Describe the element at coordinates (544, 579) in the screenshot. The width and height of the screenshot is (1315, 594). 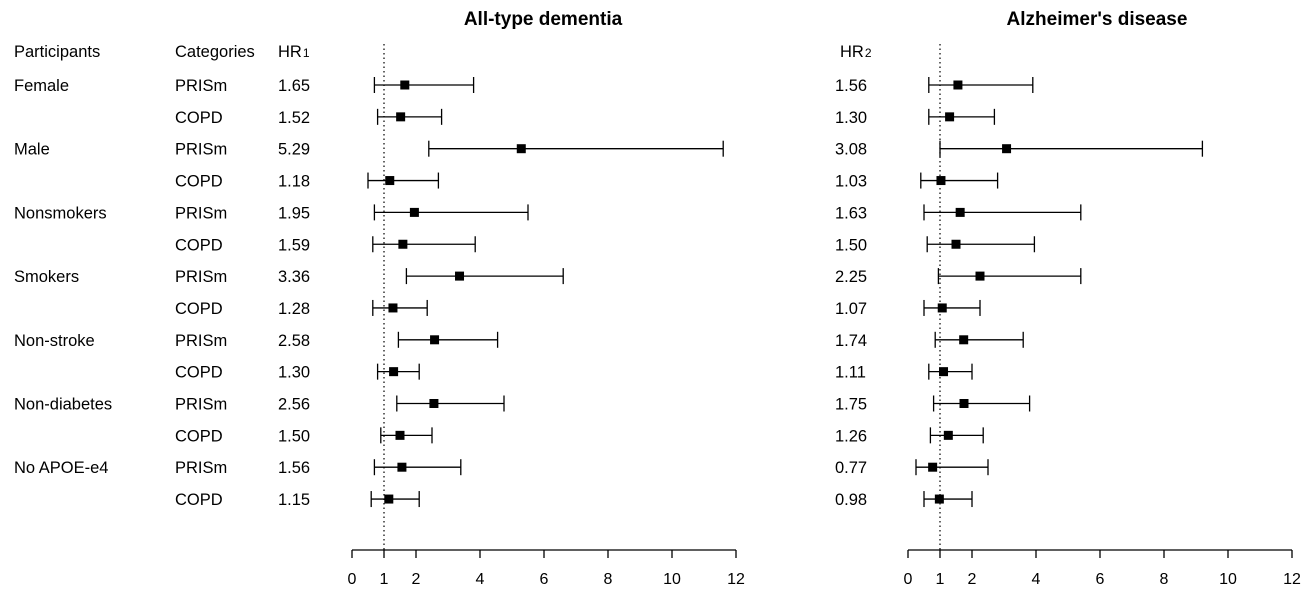
I see `x-tick-label-dementia: 6` at that location.